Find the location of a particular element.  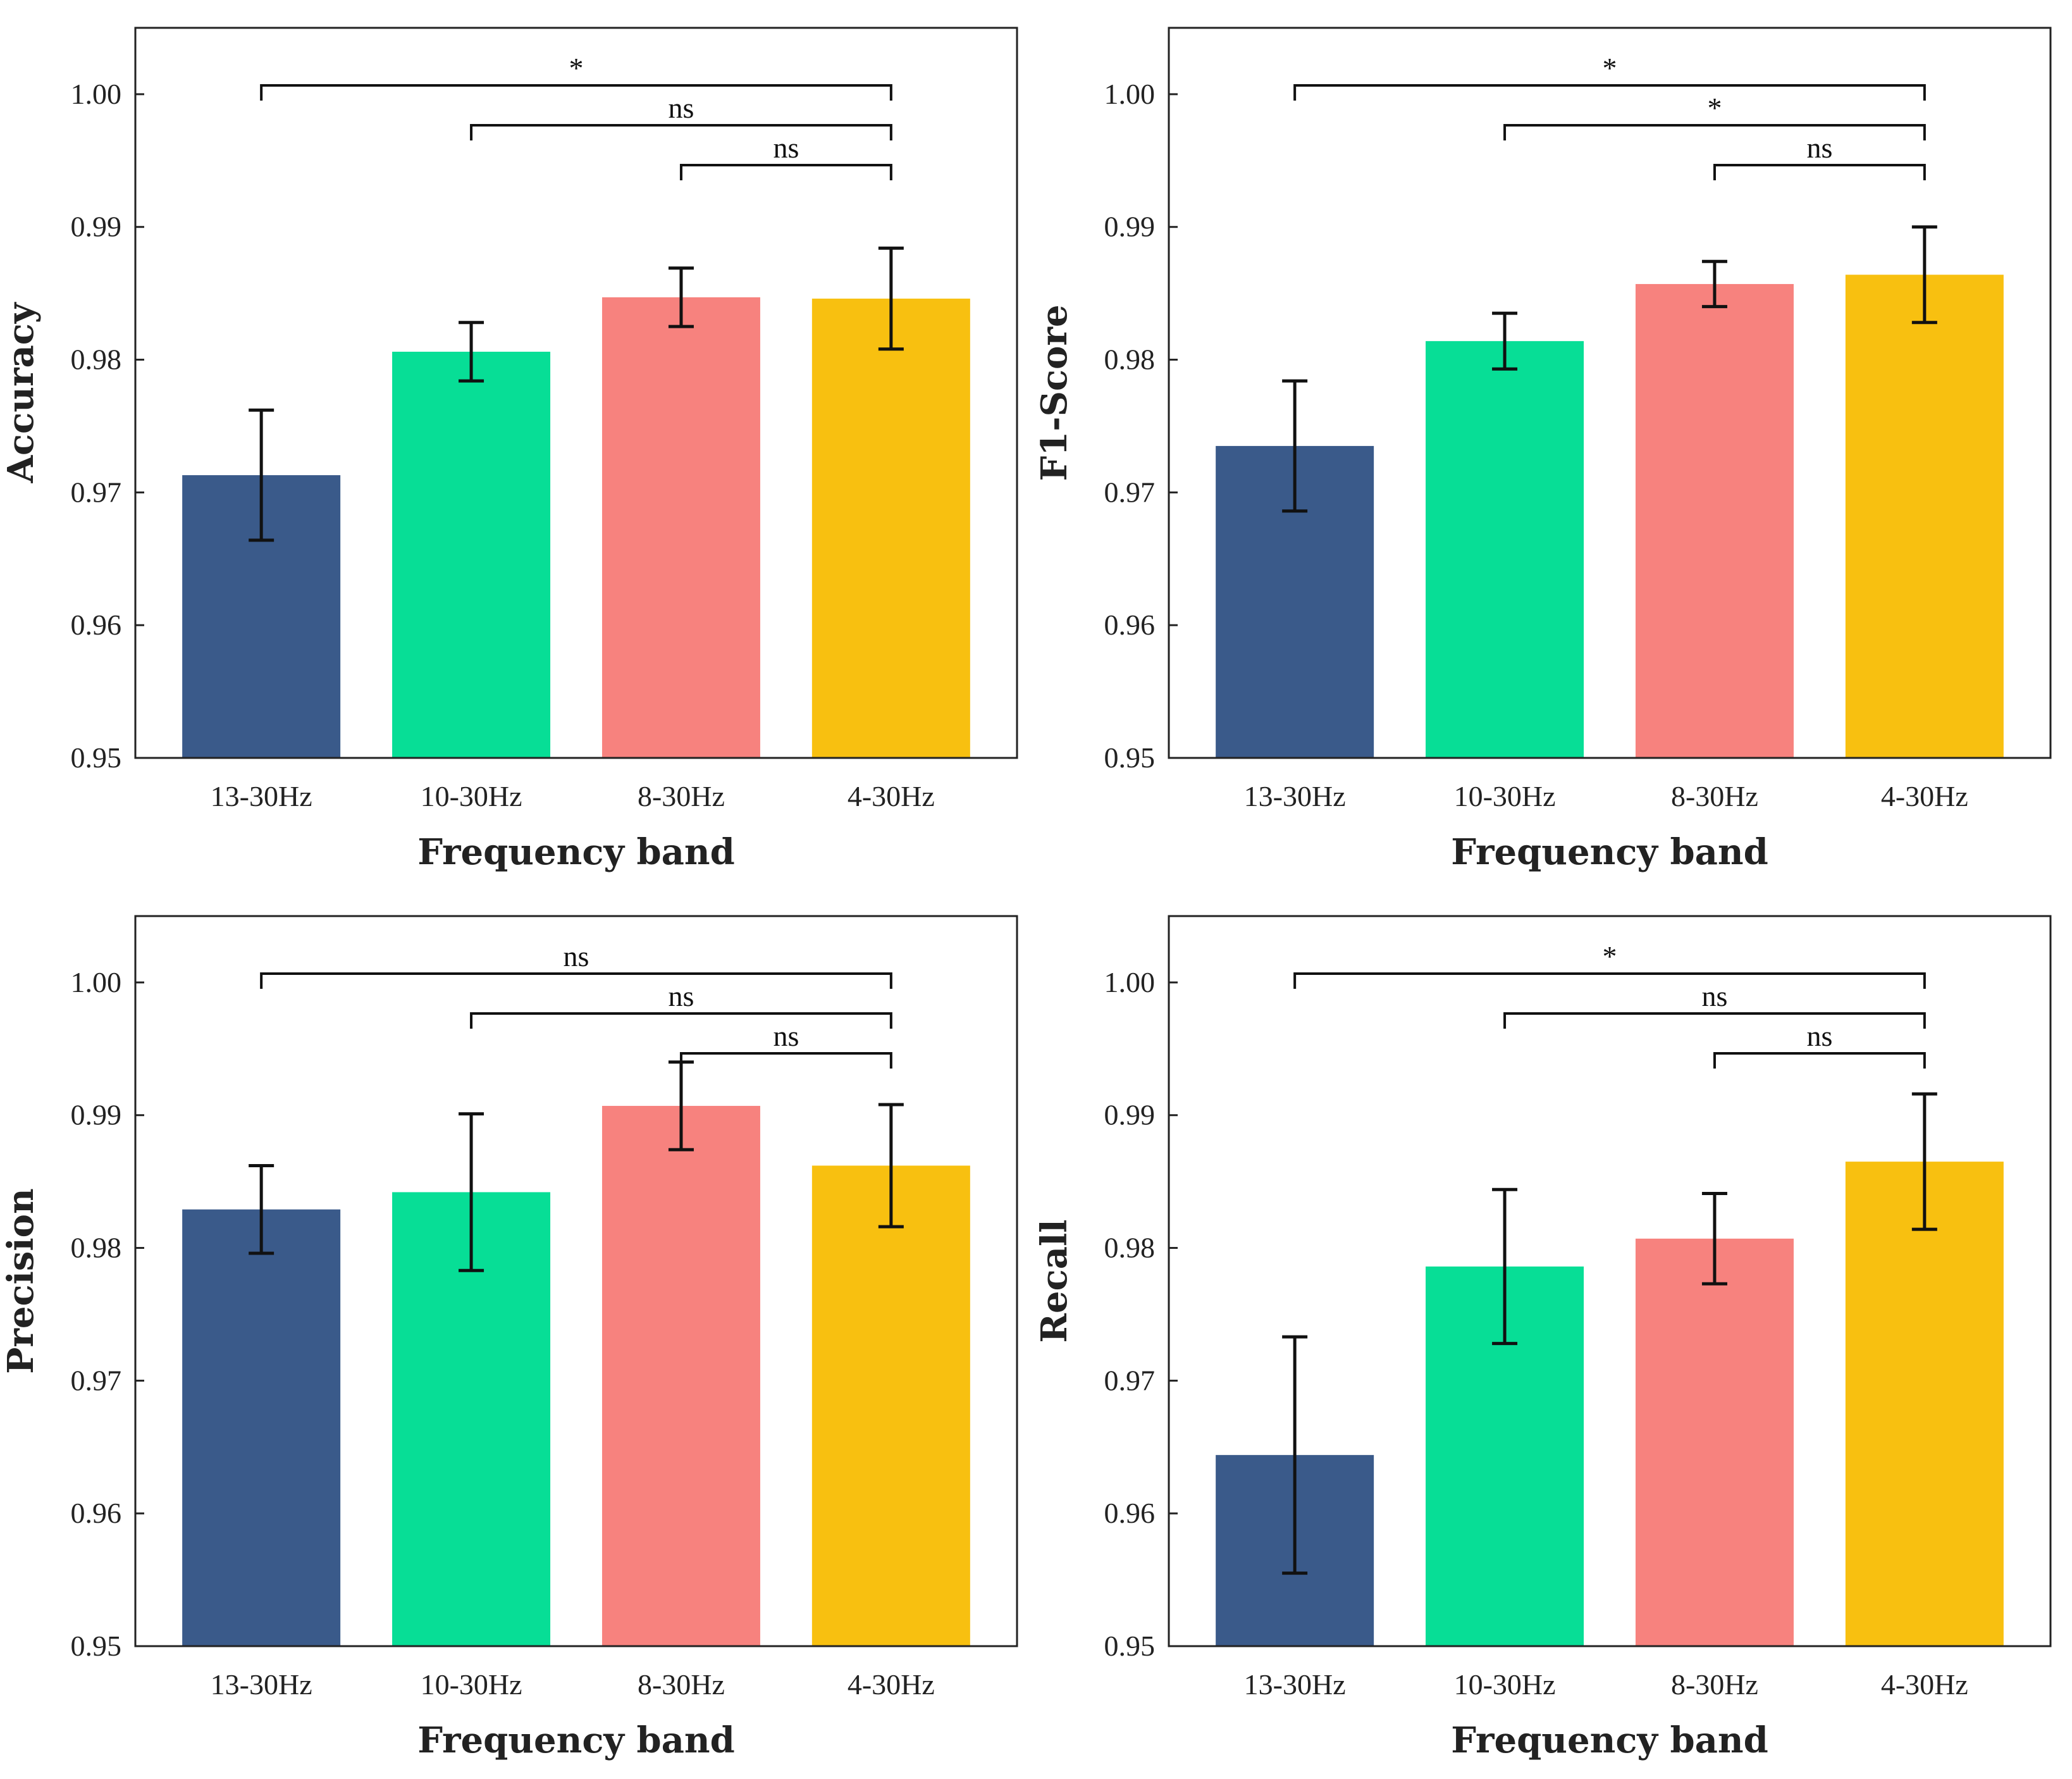

y-axis-title: Precision is located at coordinates (21, 1280).